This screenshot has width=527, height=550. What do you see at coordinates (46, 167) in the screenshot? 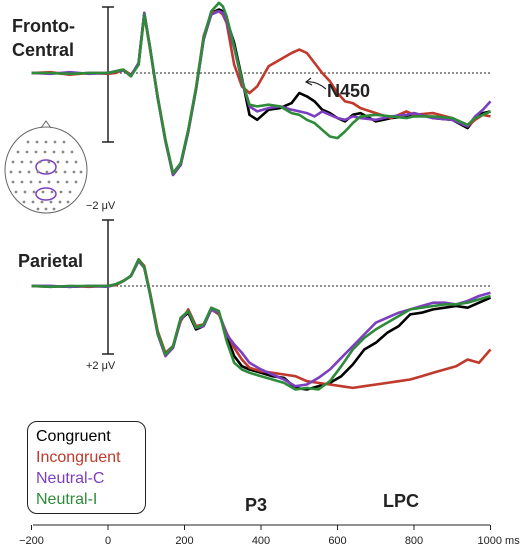
I see `electrode-montage-head-icon` at bounding box center [46, 167].